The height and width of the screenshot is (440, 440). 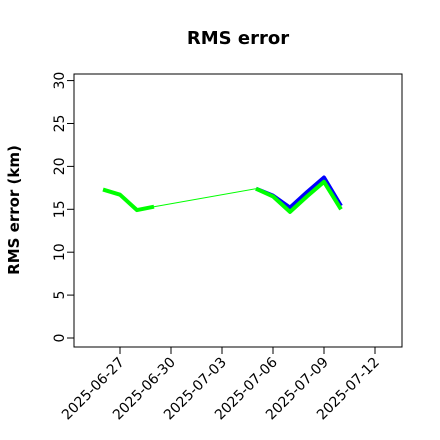 I want to click on y-axis: 0 5 10 15 20 25 30, so click(x=63, y=207).